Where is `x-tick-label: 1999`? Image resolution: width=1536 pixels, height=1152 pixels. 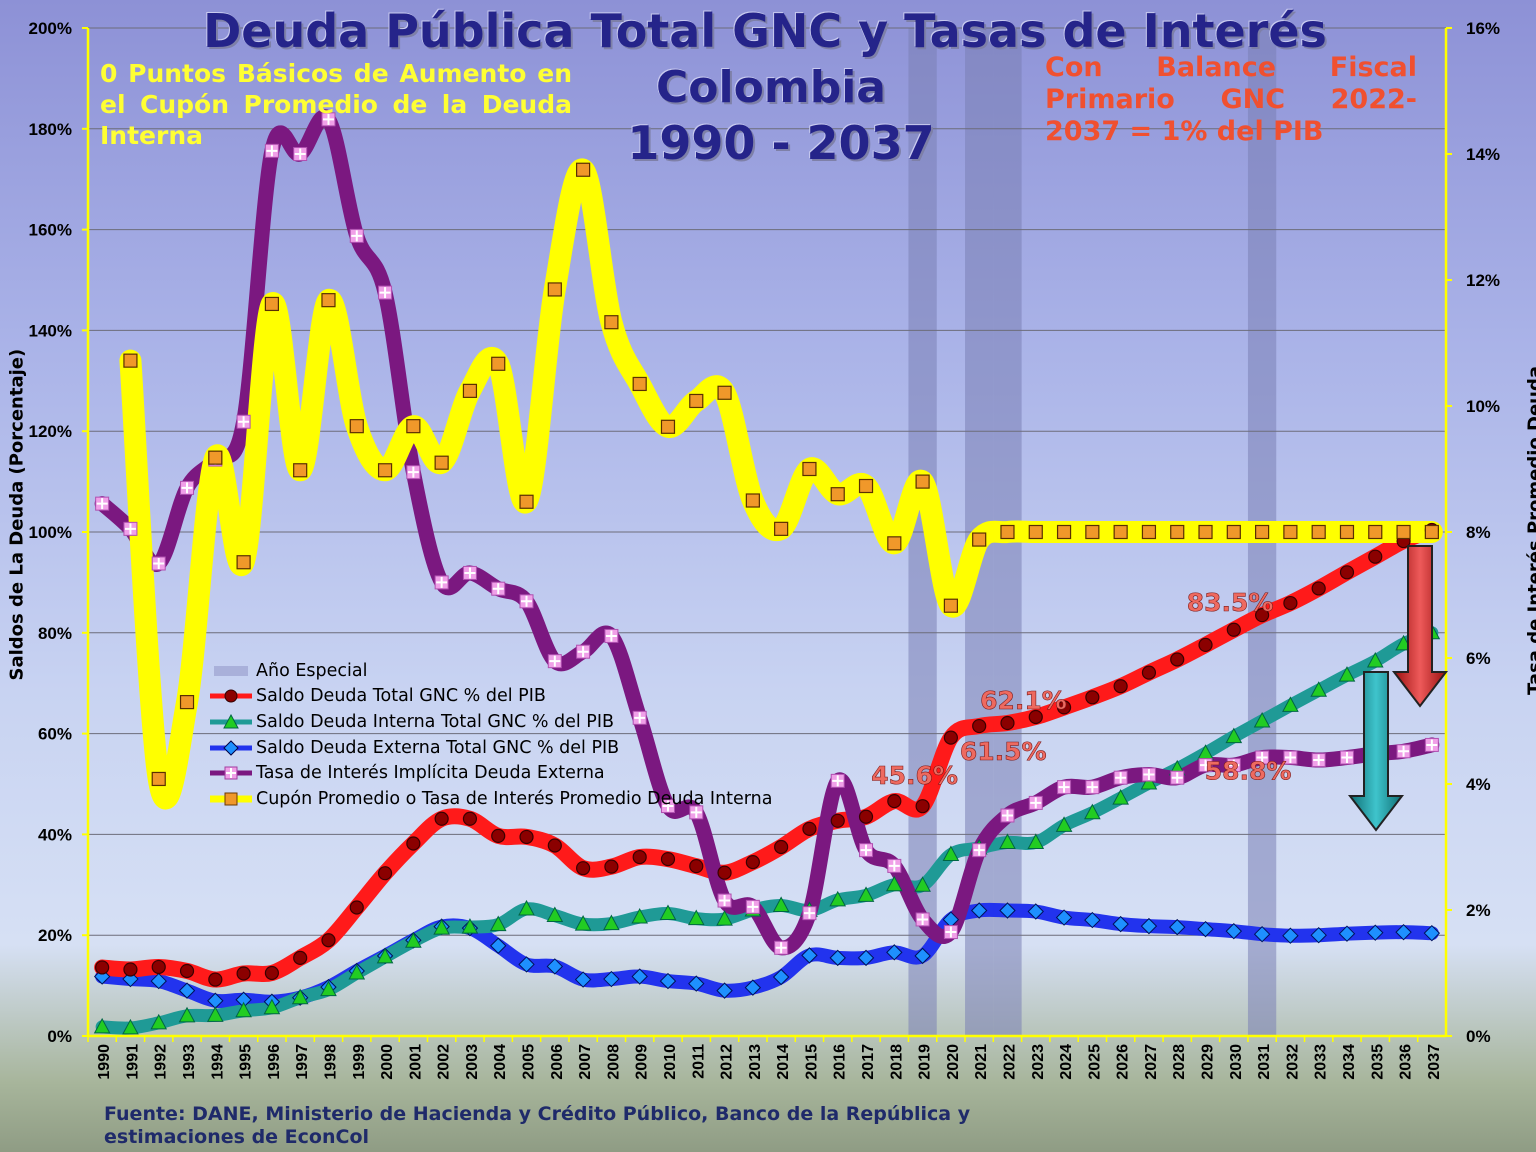
x-tick-label: 1999 is located at coordinates (359, 1062).